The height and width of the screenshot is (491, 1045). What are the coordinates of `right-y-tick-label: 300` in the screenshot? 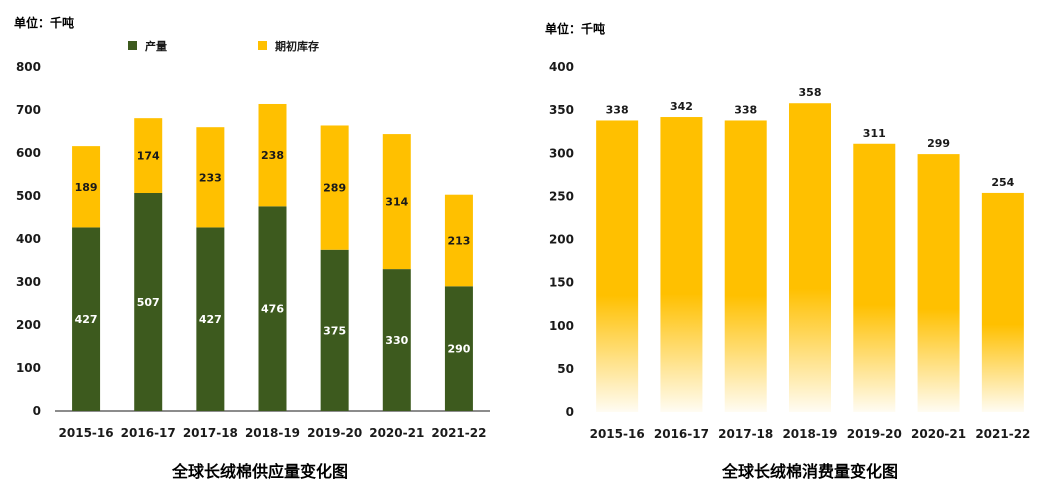 It's located at (561, 153).